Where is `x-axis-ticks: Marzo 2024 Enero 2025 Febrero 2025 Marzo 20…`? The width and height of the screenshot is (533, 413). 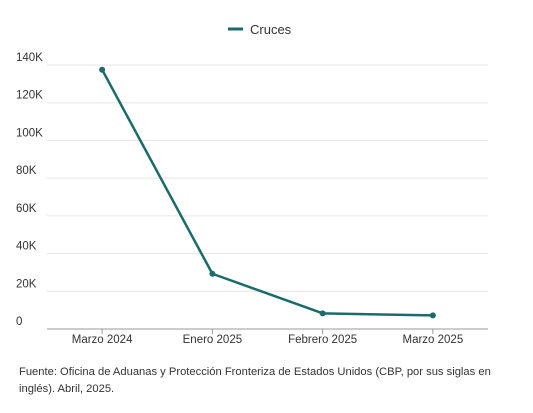 x-axis-ticks: Marzo 2024 Enero 2025 Febrero 2025 Marzo 20… is located at coordinates (267, 337).